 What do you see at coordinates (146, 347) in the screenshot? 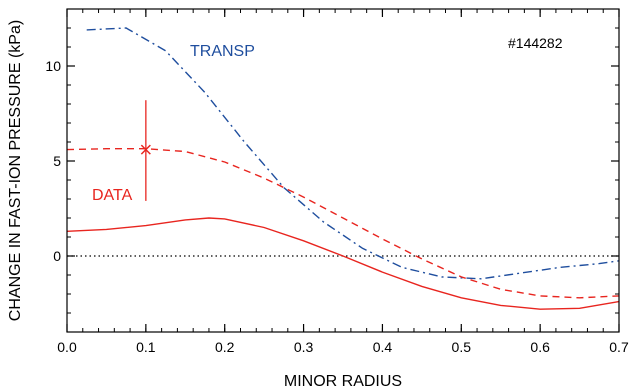
I see `x-tick-label: 0.1` at bounding box center [146, 347].